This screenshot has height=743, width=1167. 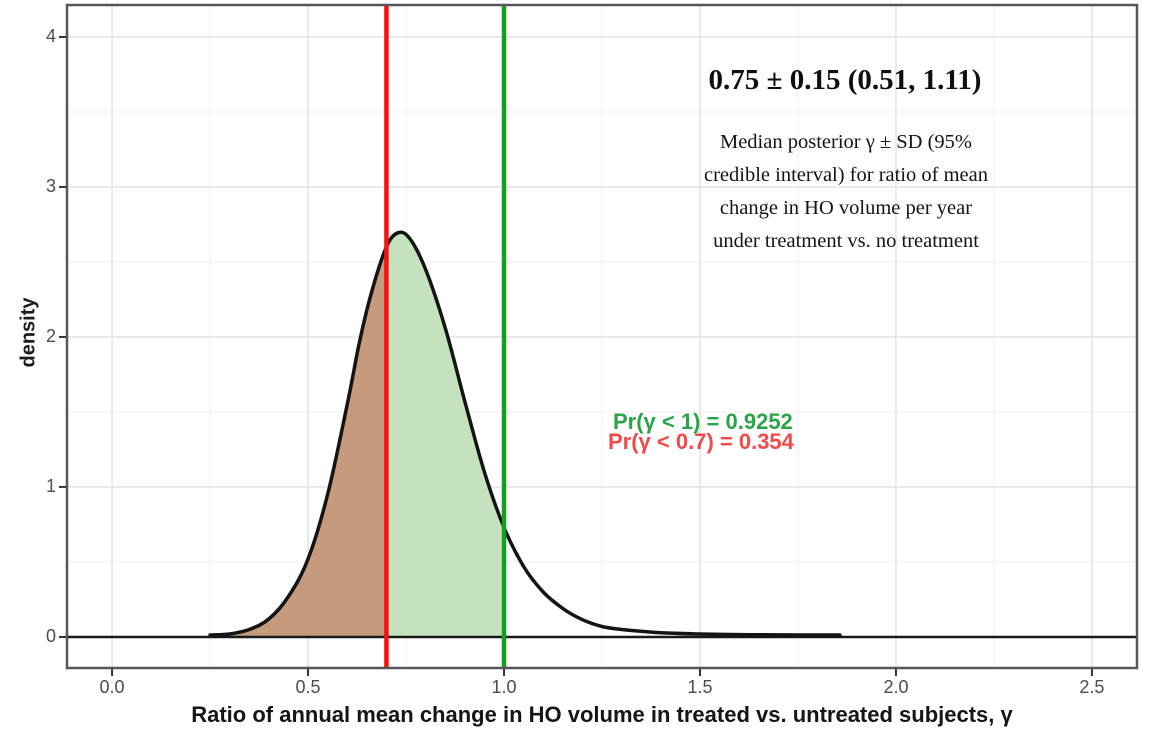 What do you see at coordinates (50, 485) in the screenshot?
I see `y-tick-label: 1` at bounding box center [50, 485].